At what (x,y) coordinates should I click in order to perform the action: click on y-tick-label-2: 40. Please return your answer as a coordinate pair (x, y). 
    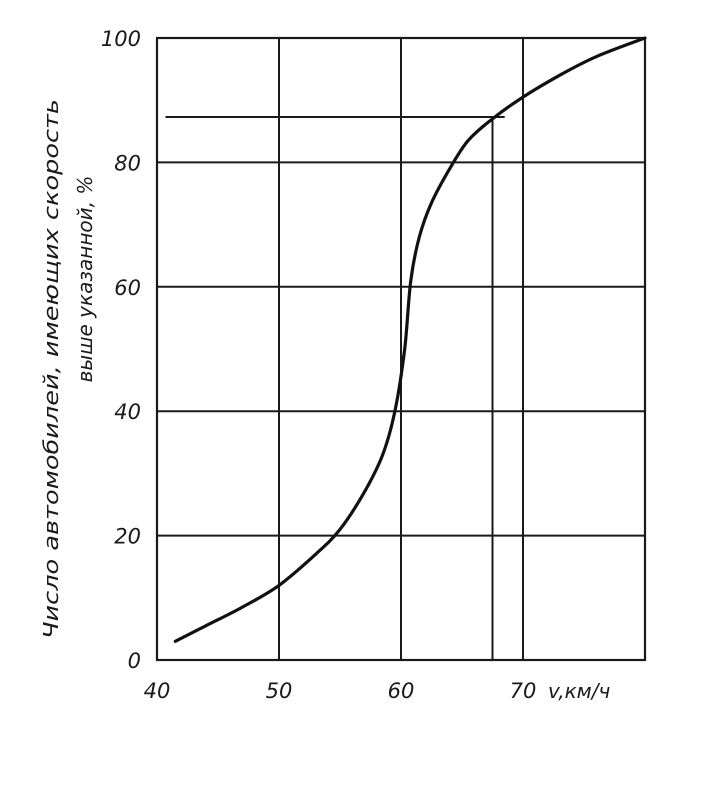
    Looking at the image, I should click on (127, 412).